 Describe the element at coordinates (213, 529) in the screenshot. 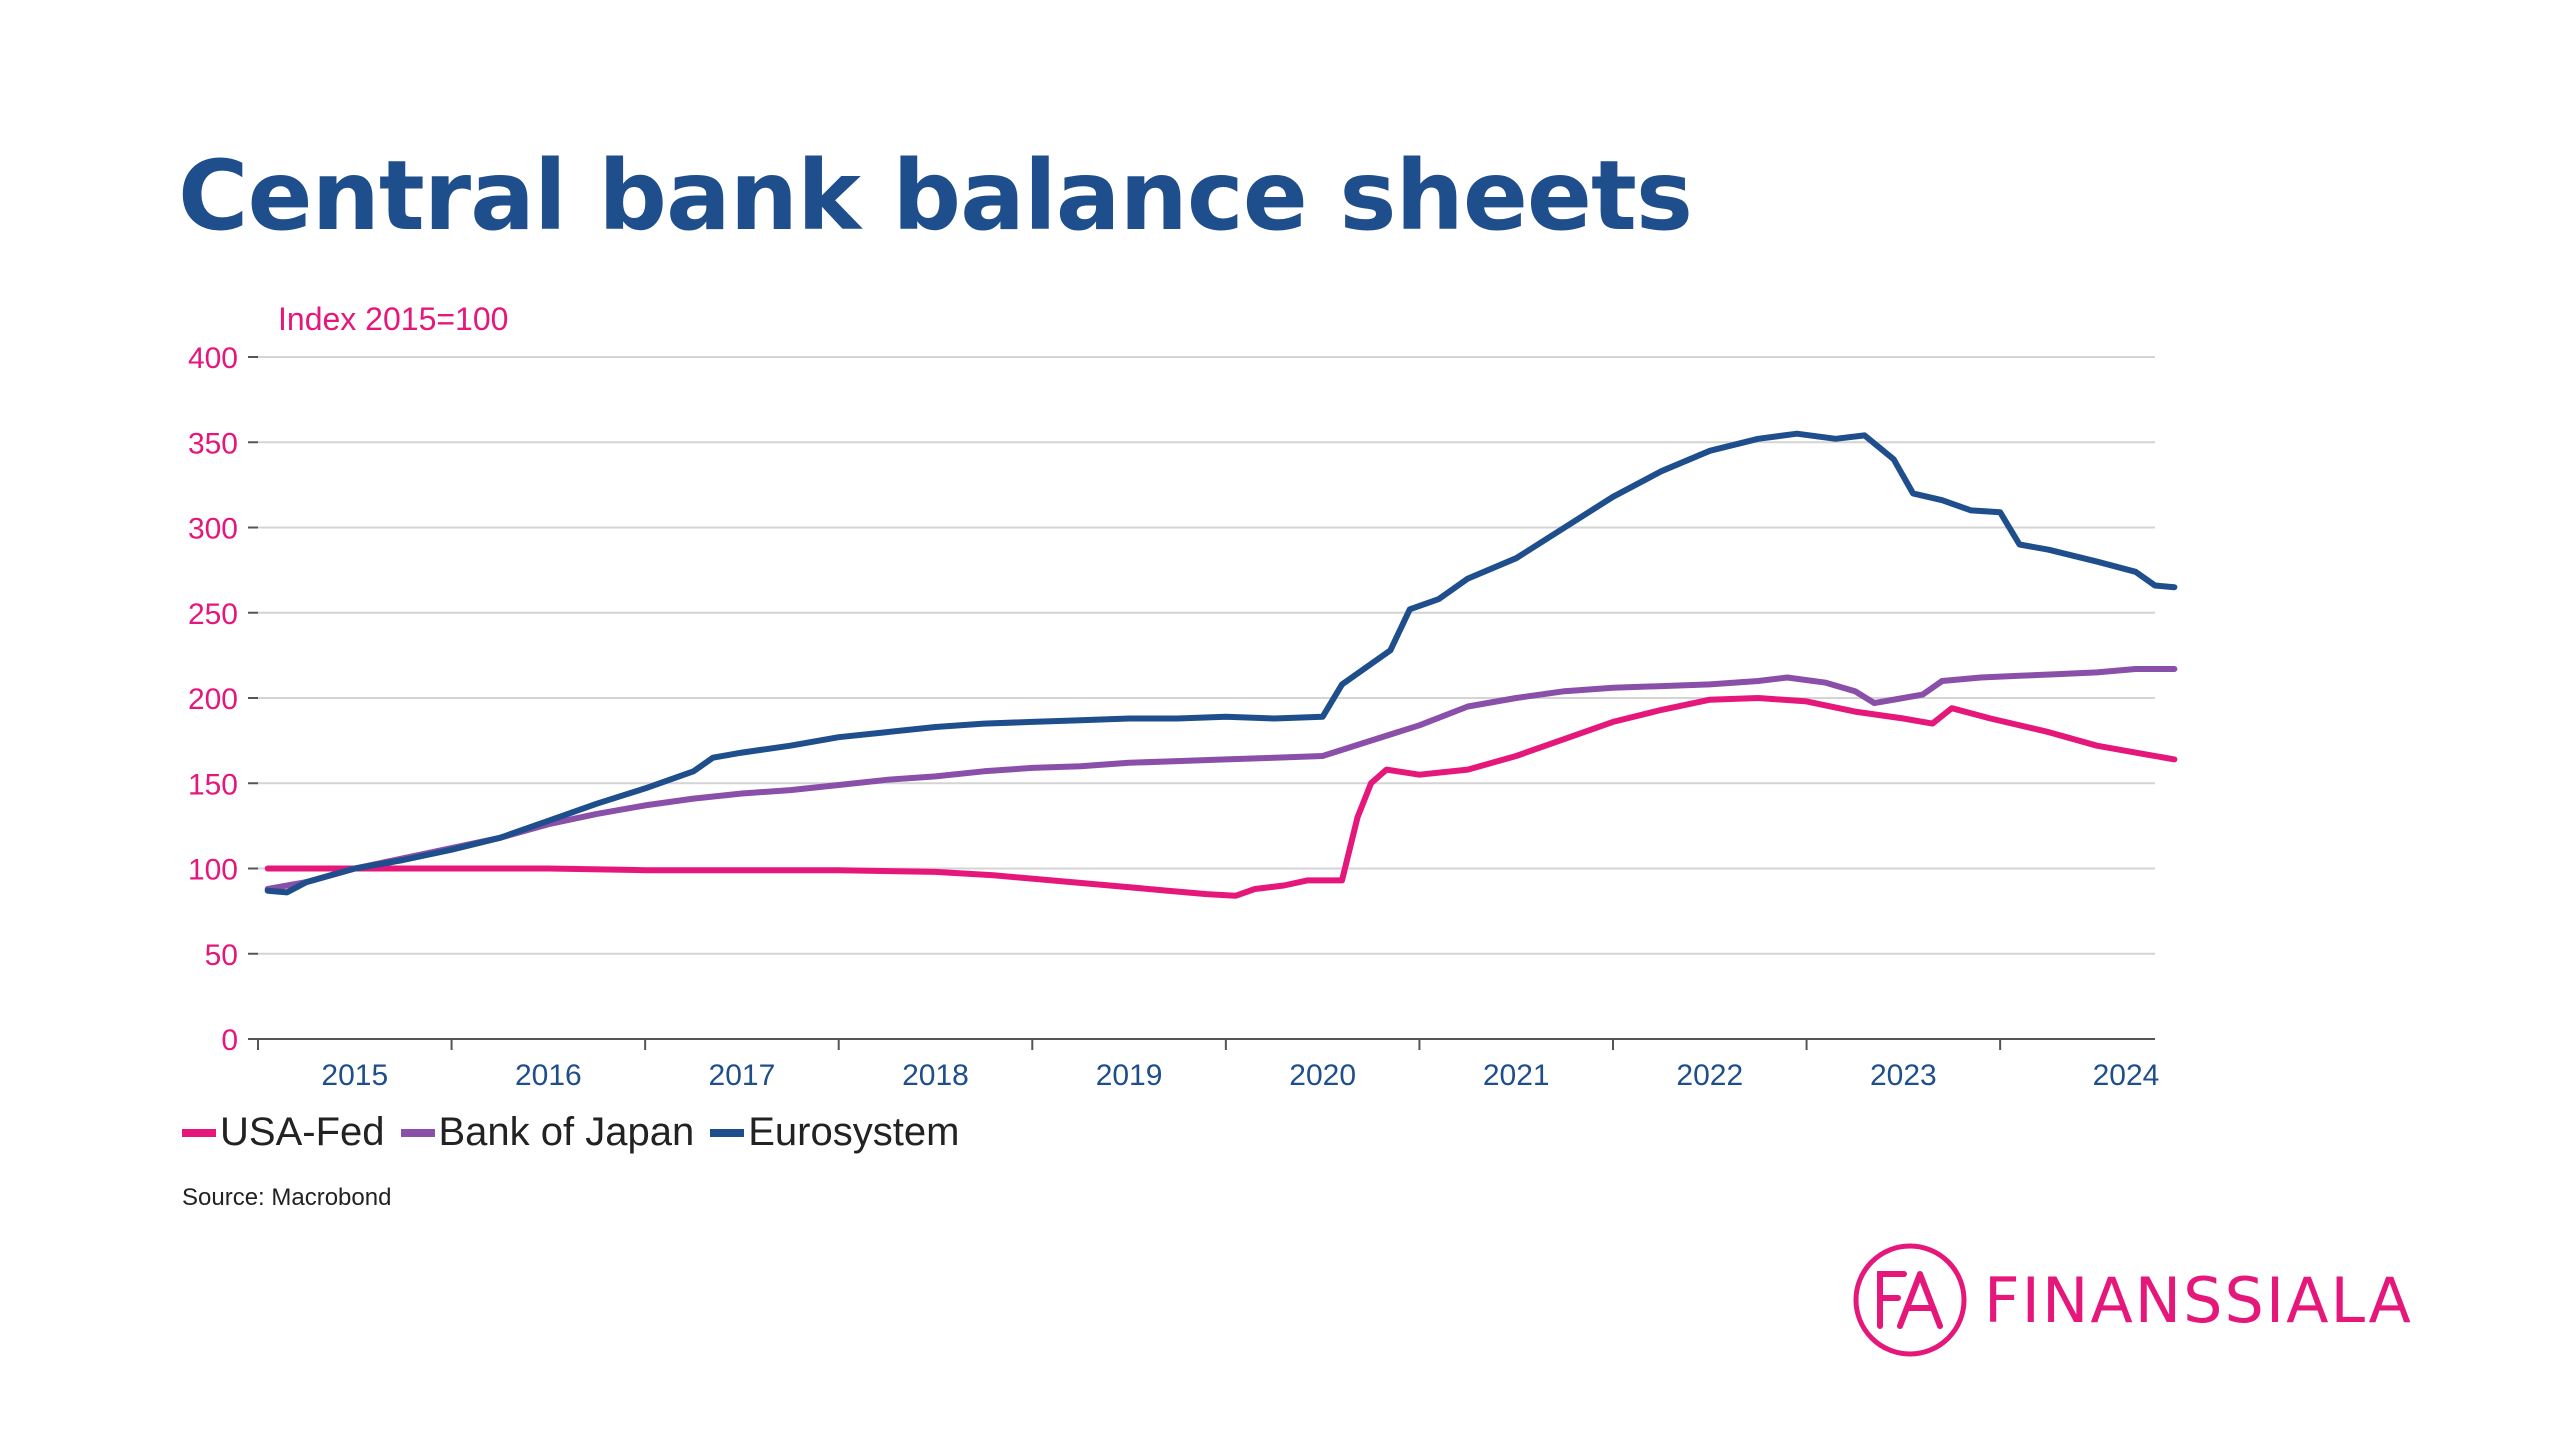

I see `y-tick-label: 300` at that location.